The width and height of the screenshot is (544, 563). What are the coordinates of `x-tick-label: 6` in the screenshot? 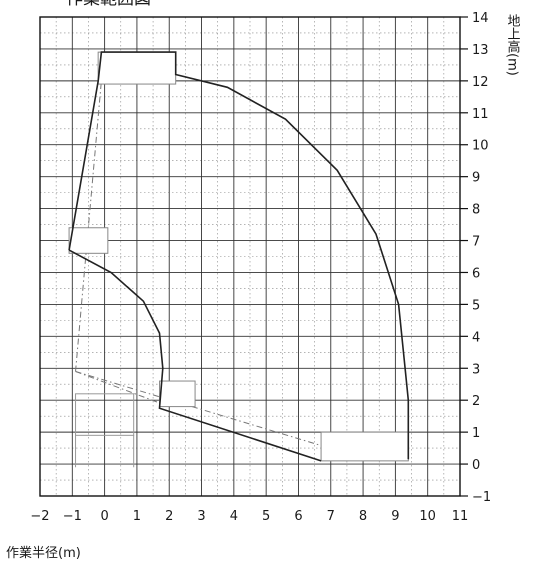 It's located at (298, 516).